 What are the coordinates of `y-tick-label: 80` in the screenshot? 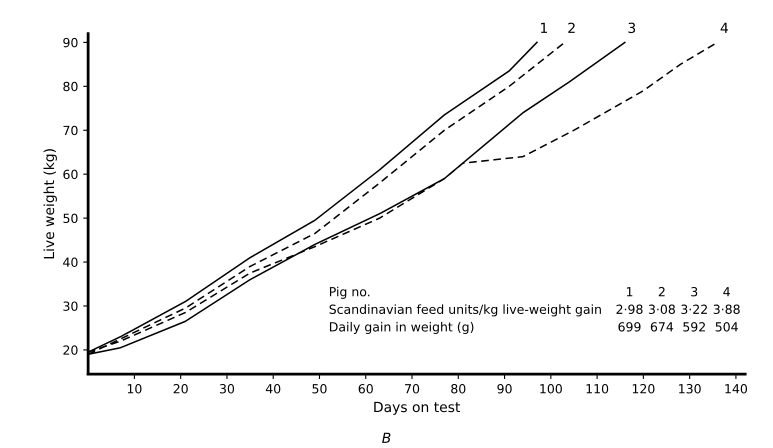 It's located at (70, 87).